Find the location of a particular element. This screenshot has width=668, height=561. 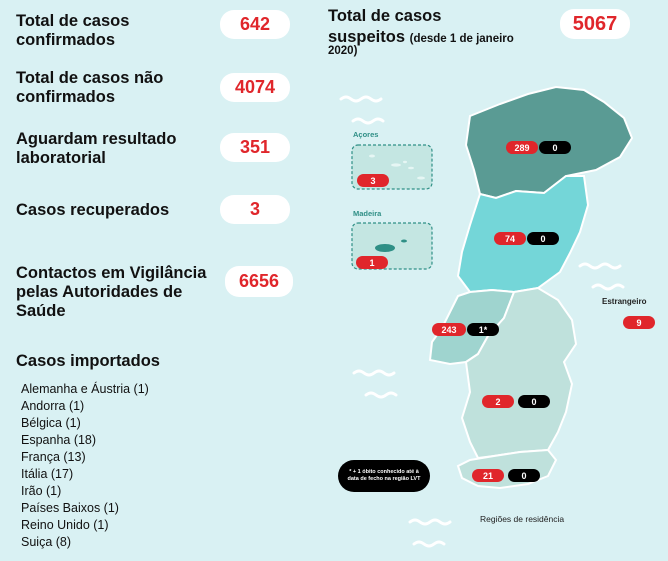

imported-title: Casos importados is located at coordinates (88, 361).